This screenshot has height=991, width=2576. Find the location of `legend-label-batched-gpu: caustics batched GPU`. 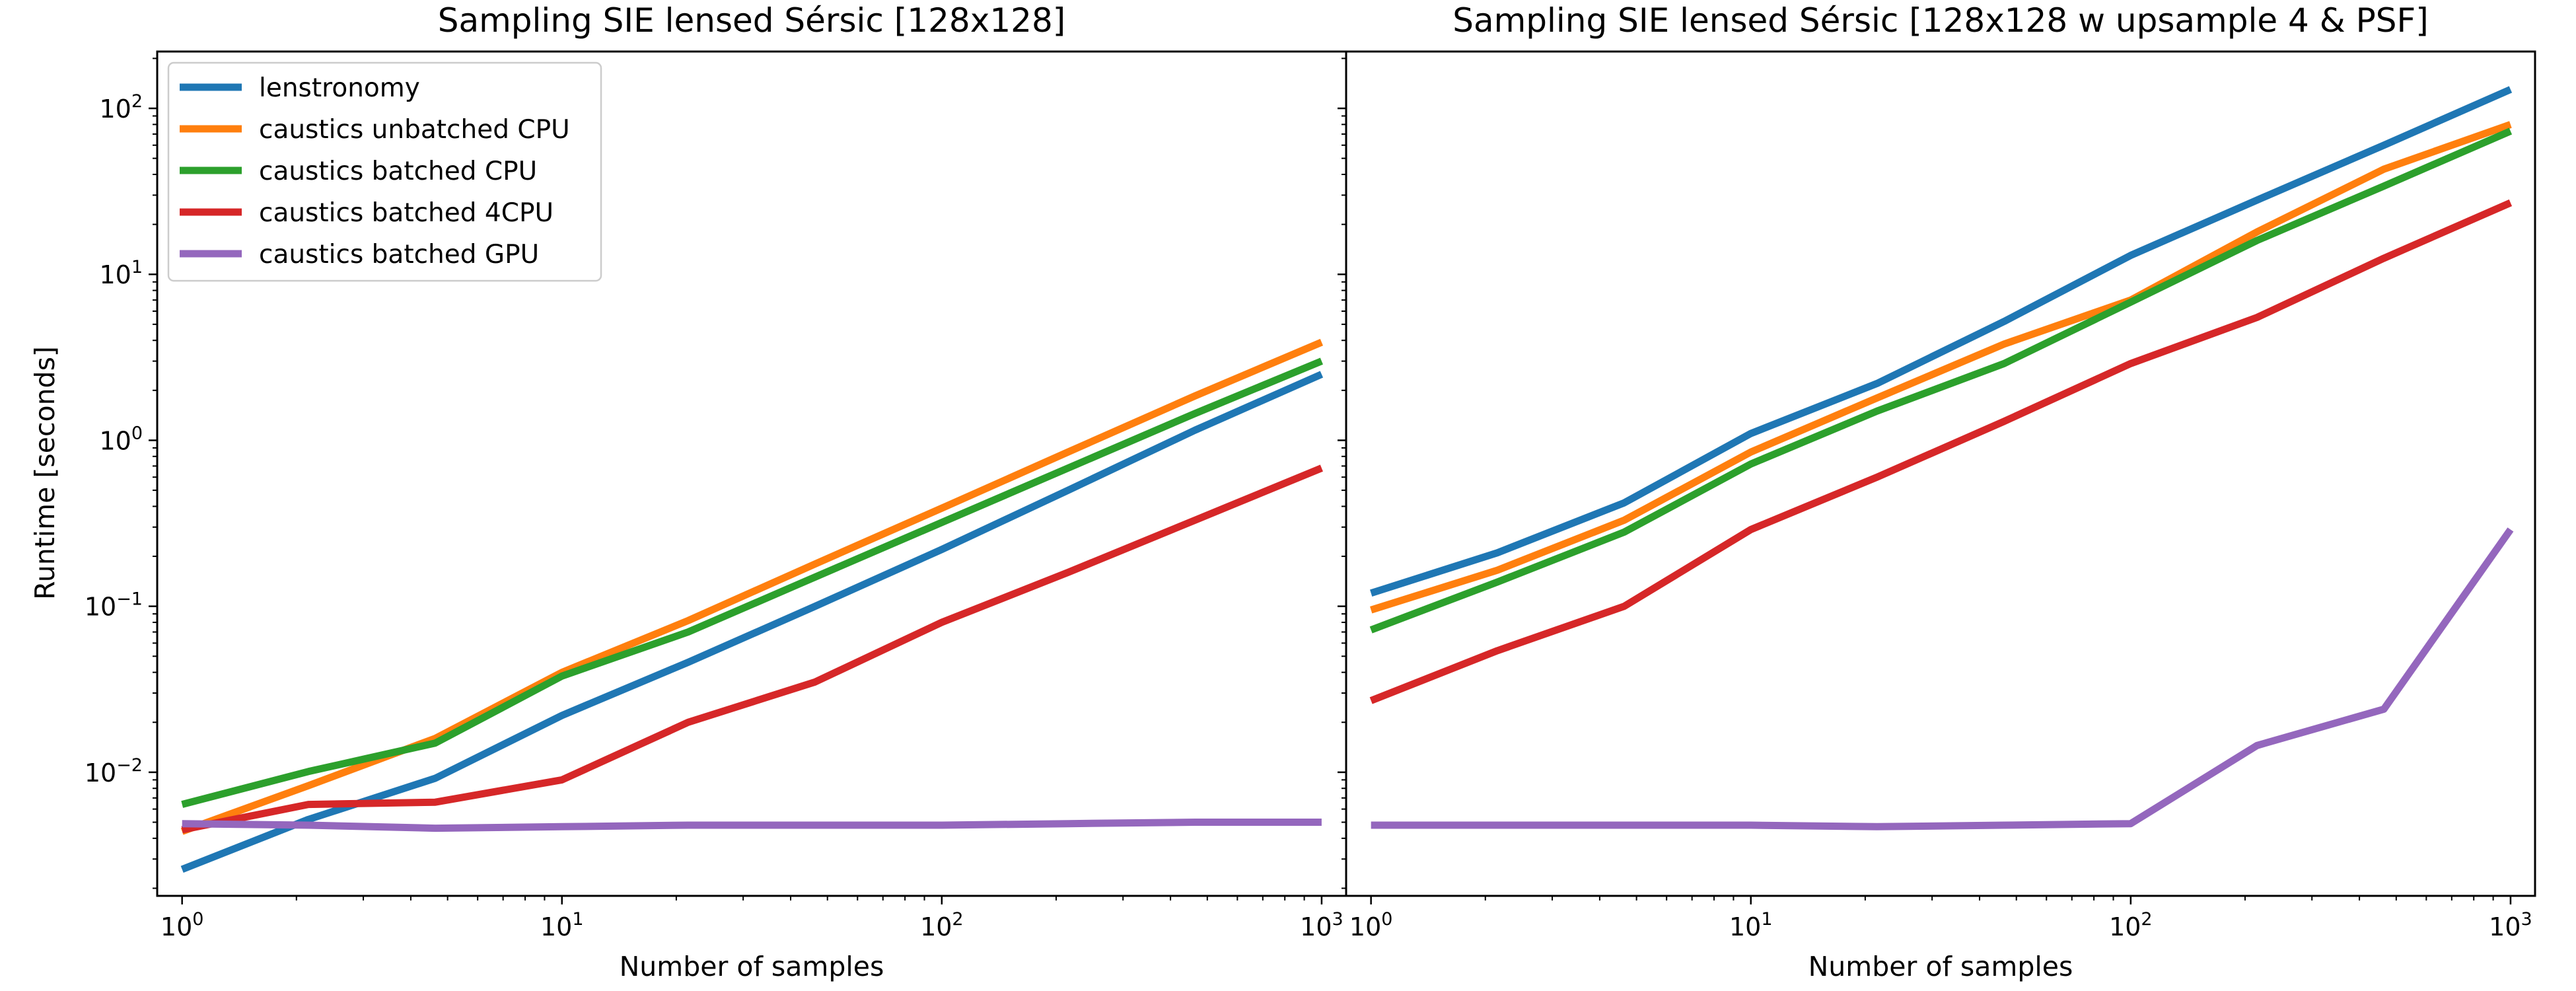

legend-label-batched-gpu: caustics batched GPU is located at coordinates (399, 255).